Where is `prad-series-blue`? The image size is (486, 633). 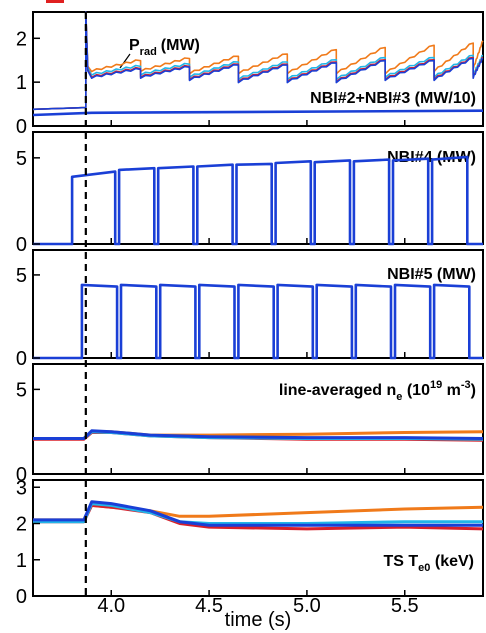
prad-series-blue is located at coordinates (258, 61).